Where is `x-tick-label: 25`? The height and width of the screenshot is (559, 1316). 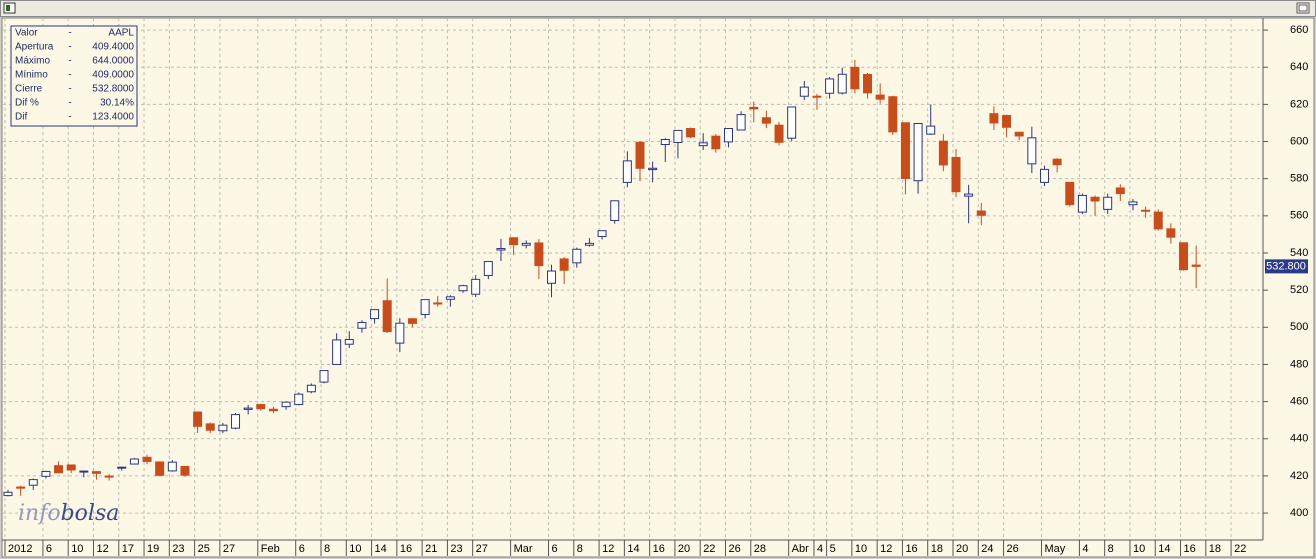 x-tick-label: 25 is located at coordinates (204, 549).